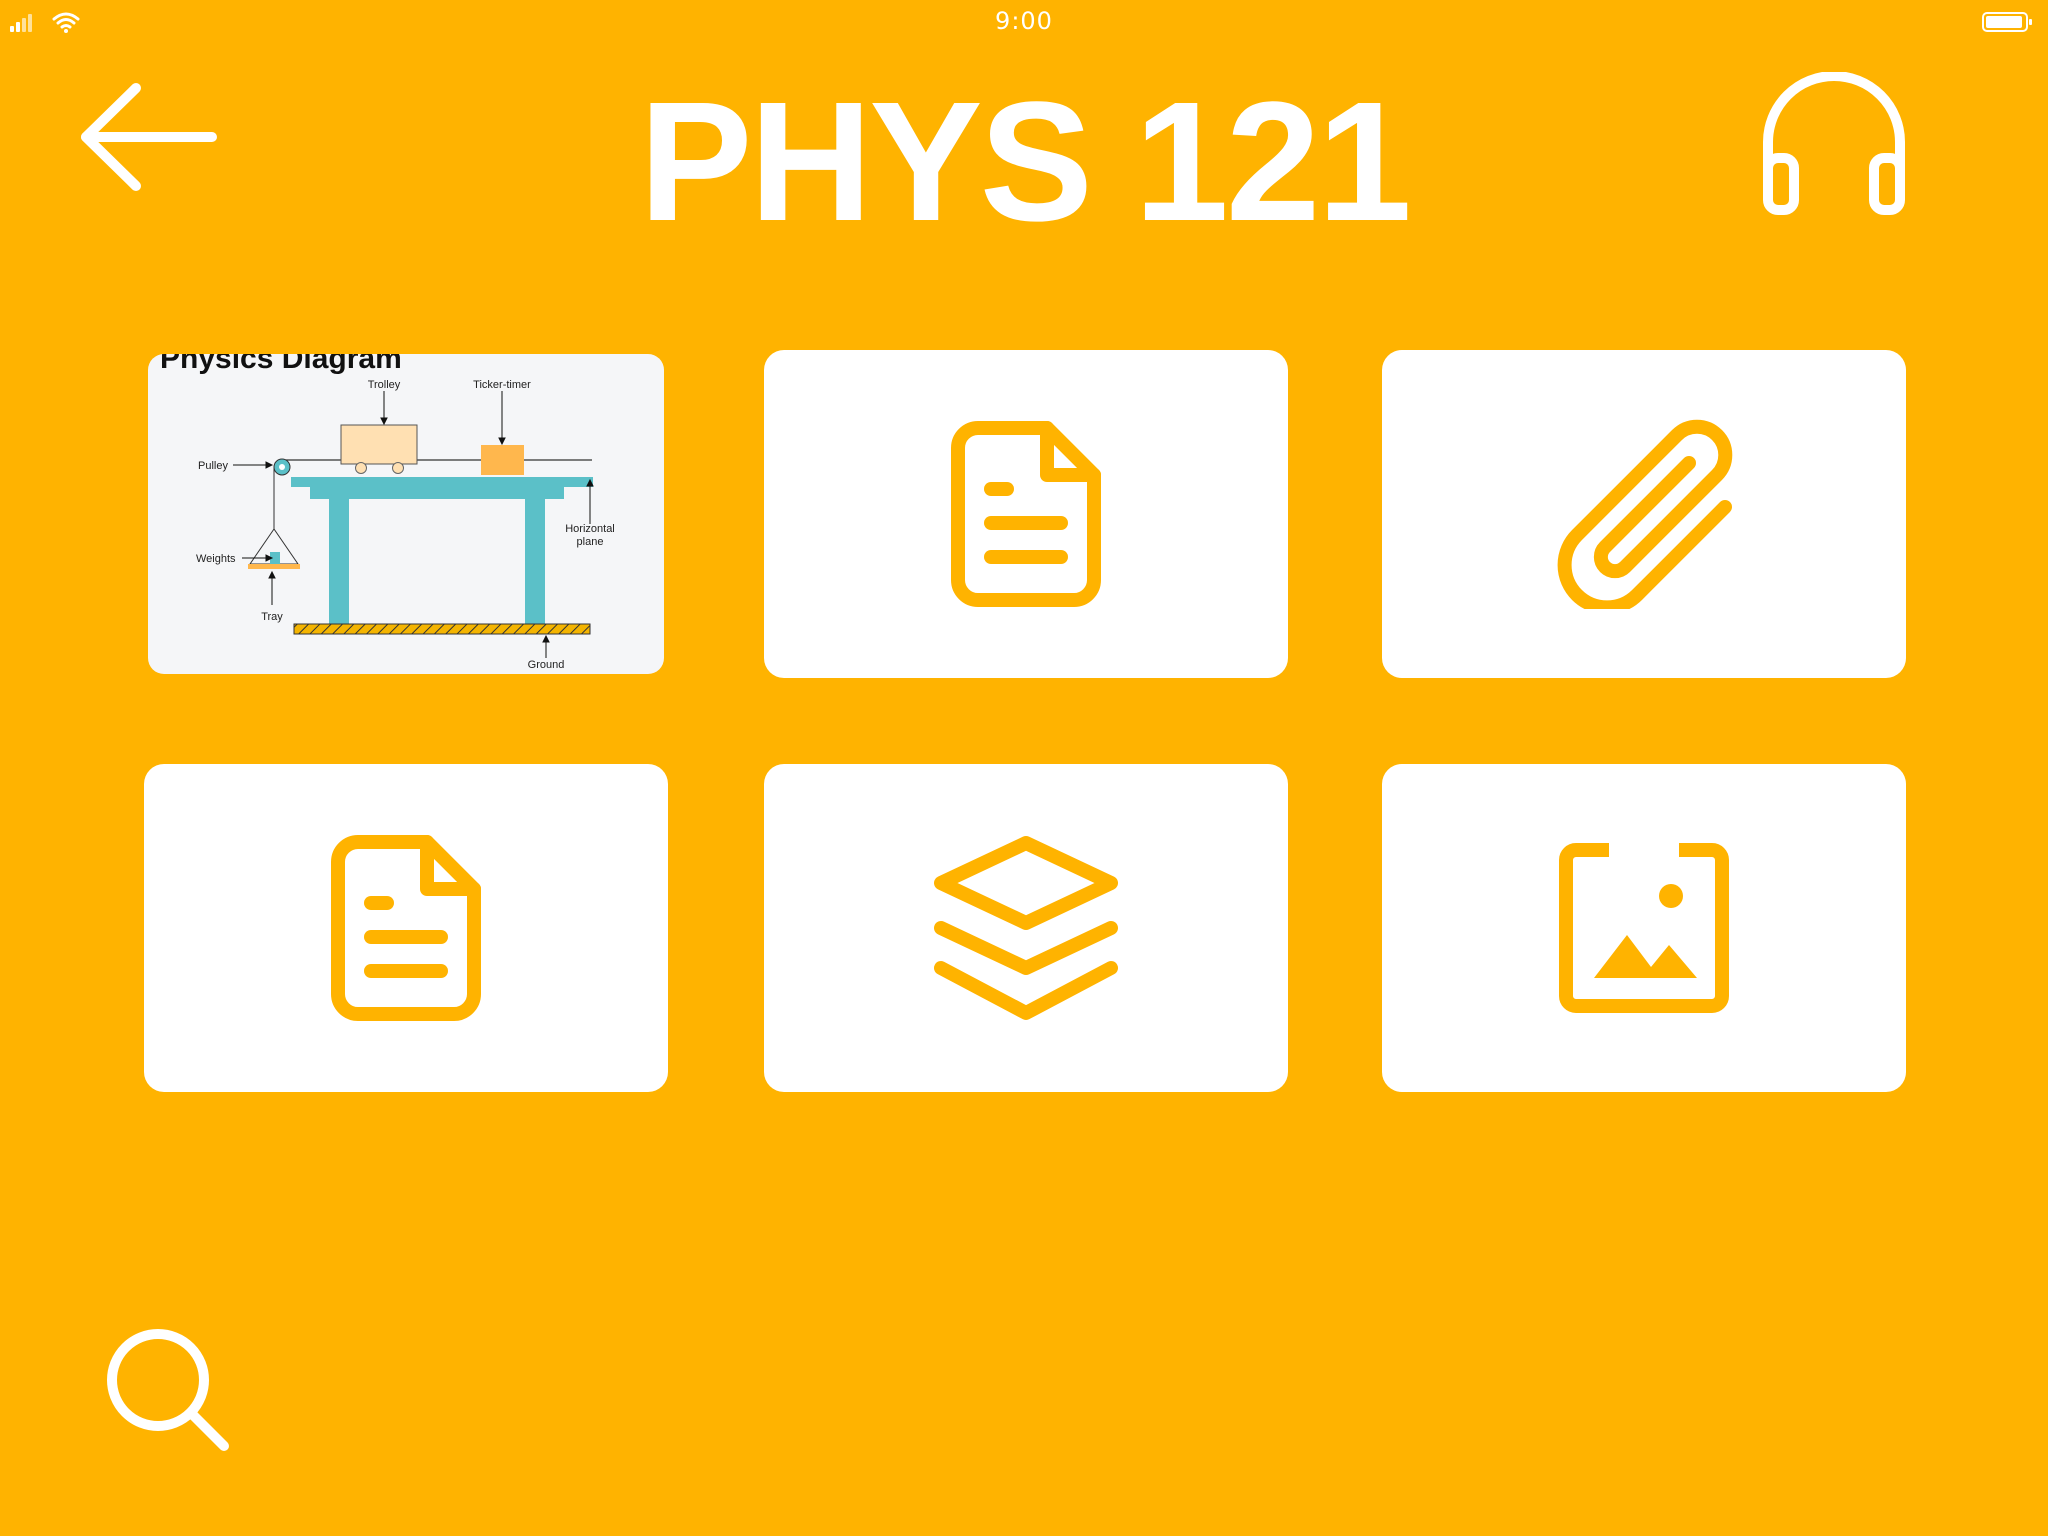 This screenshot has width=2048, height=1536. I want to click on layers-icon, so click(1026, 928).